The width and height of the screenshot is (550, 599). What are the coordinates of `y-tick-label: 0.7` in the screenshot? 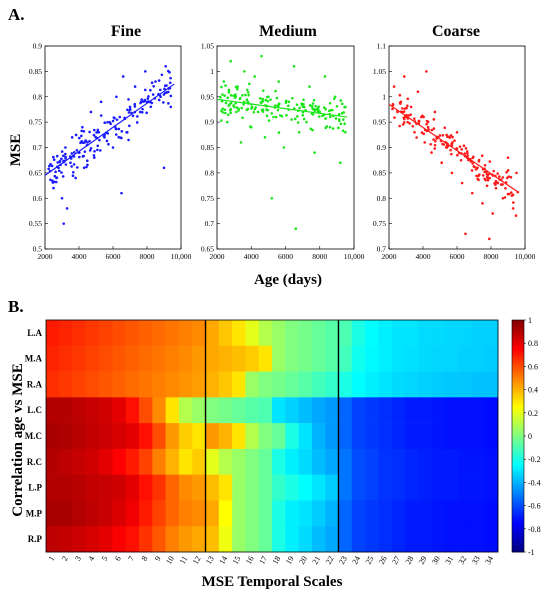 It's located at (382, 249).